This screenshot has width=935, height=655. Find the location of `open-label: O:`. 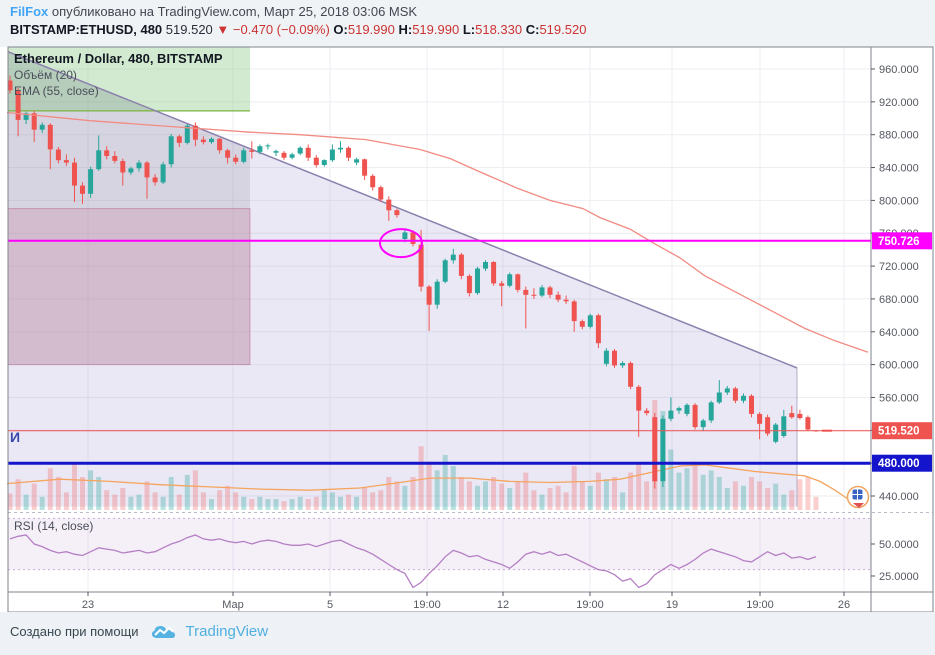

open-label: O: is located at coordinates (340, 29).